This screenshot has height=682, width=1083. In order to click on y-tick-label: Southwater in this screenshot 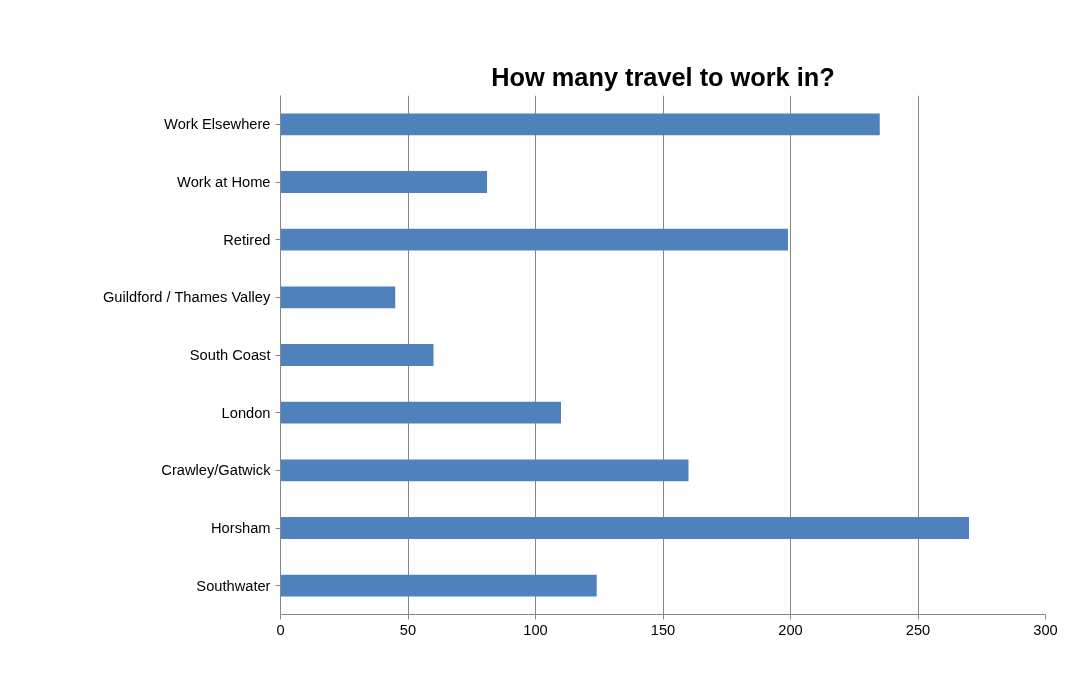, I will do `click(233, 585)`.